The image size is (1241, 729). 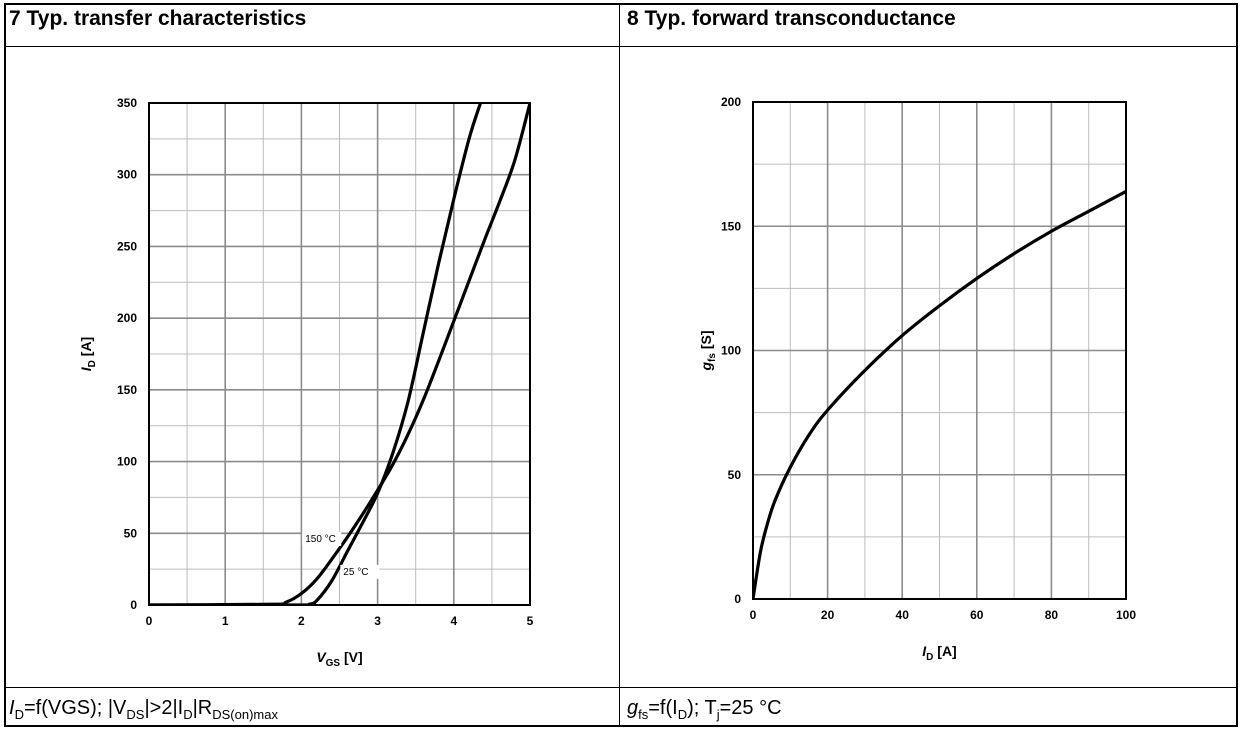 What do you see at coordinates (1052, 615) in the screenshot?
I see `x-tick-label: 80` at bounding box center [1052, 615].